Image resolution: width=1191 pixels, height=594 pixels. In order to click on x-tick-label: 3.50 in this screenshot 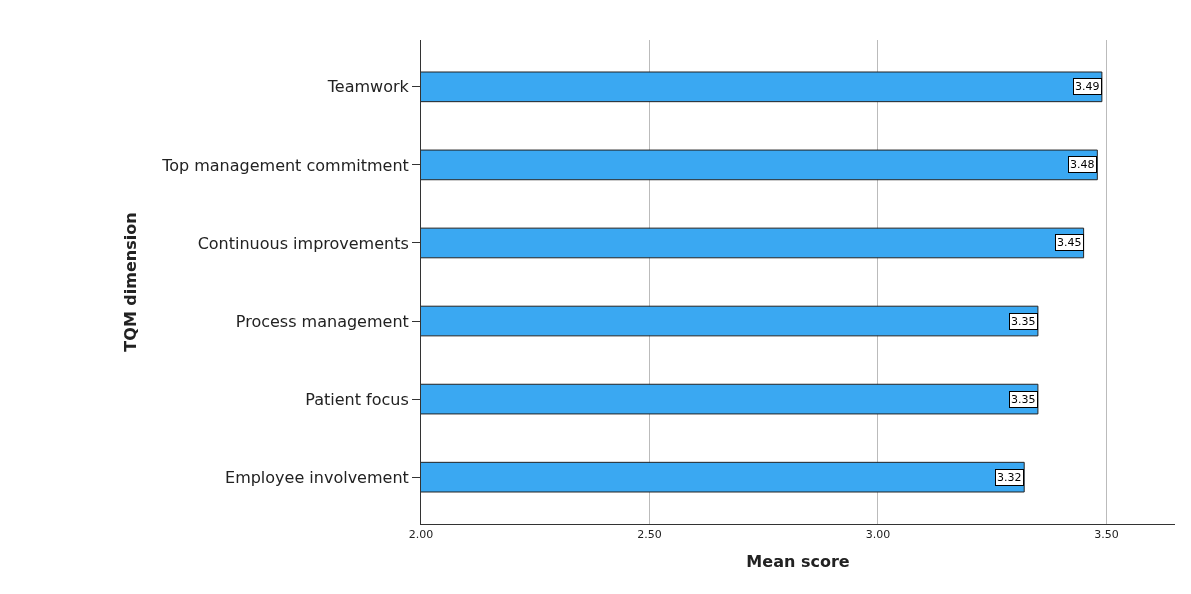, I will do `click(1106, 535)`.